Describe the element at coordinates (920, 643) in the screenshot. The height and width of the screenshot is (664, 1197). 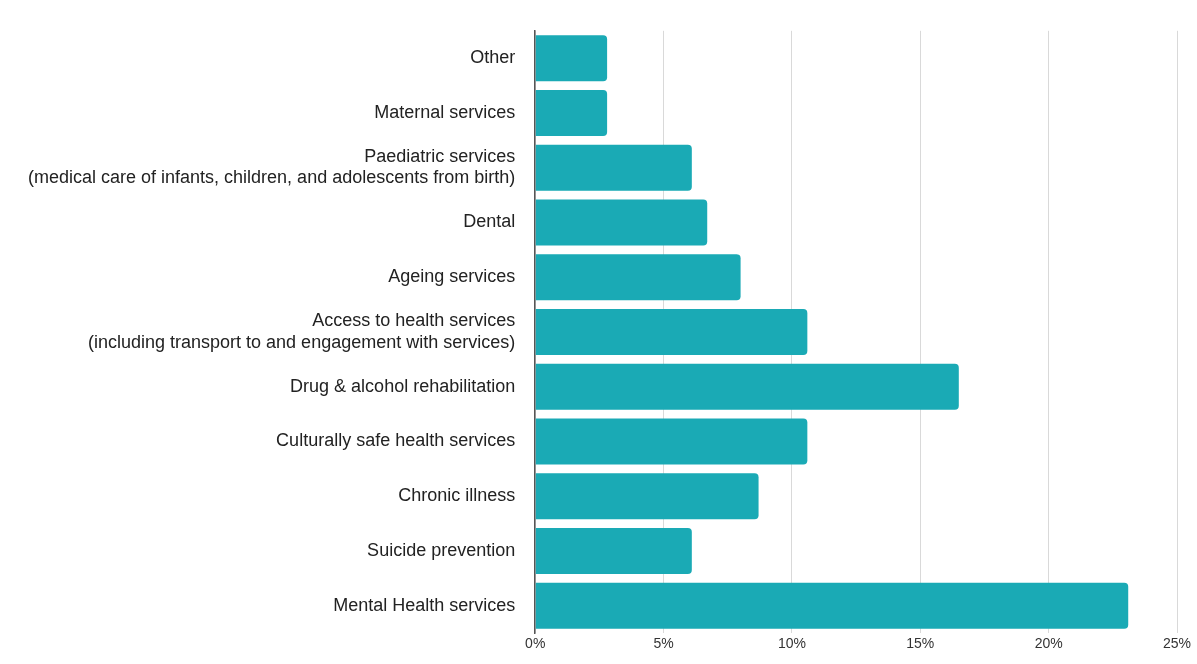
I see `x-tick-label: 15%` at that location.